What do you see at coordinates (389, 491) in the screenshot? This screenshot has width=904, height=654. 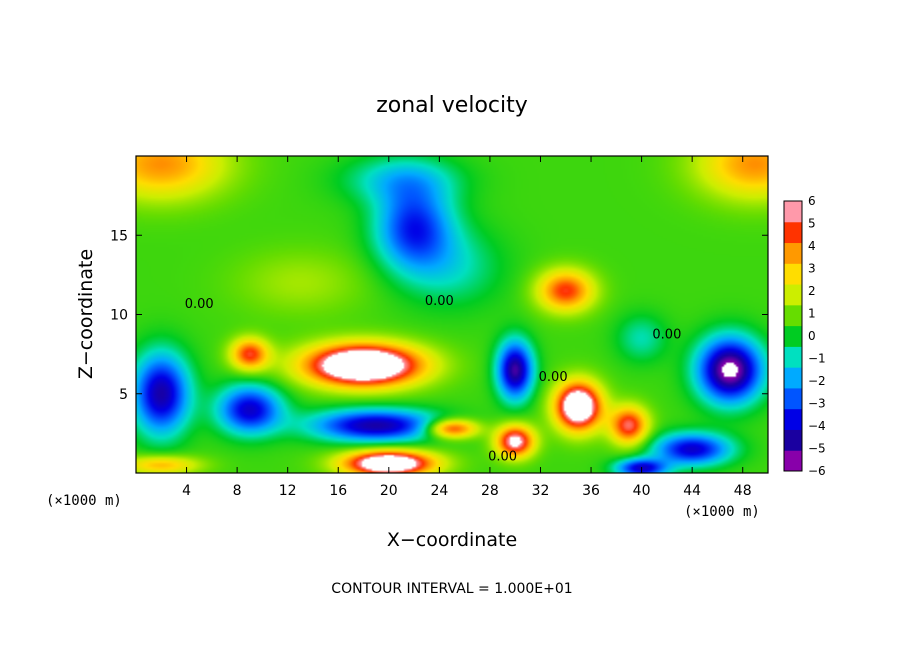 I see `x-tick-label: 20` at bounding box center [389, 491].